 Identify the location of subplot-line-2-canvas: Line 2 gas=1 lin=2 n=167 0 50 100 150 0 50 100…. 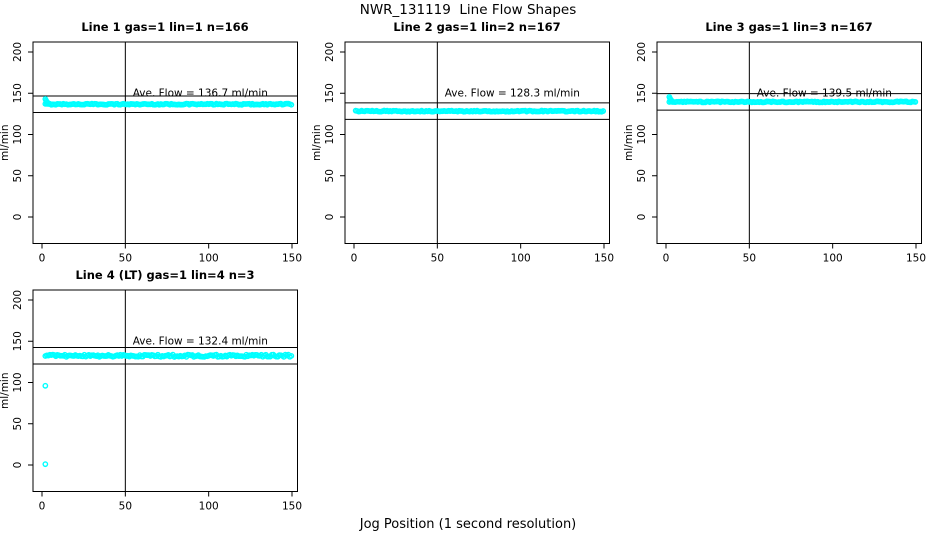
(462, 142).